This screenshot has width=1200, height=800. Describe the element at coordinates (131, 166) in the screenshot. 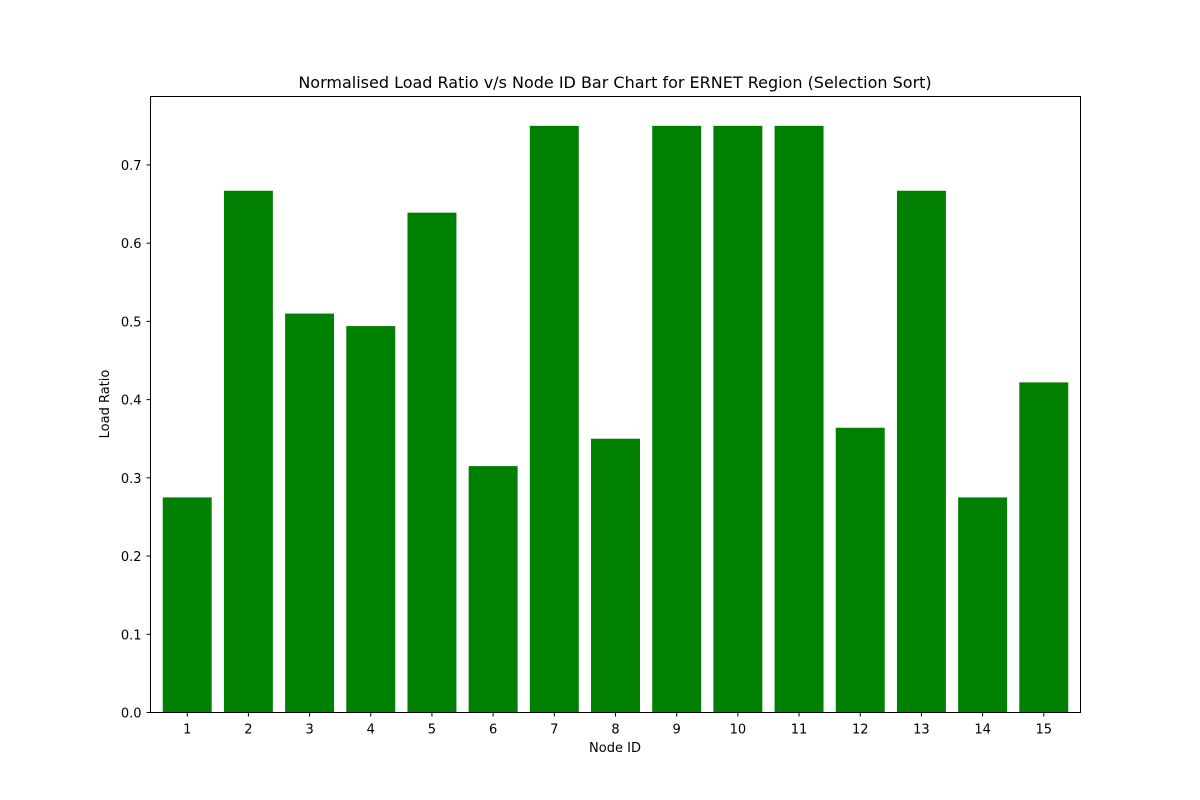

I see `y-tick-label: 0.7` at that location.